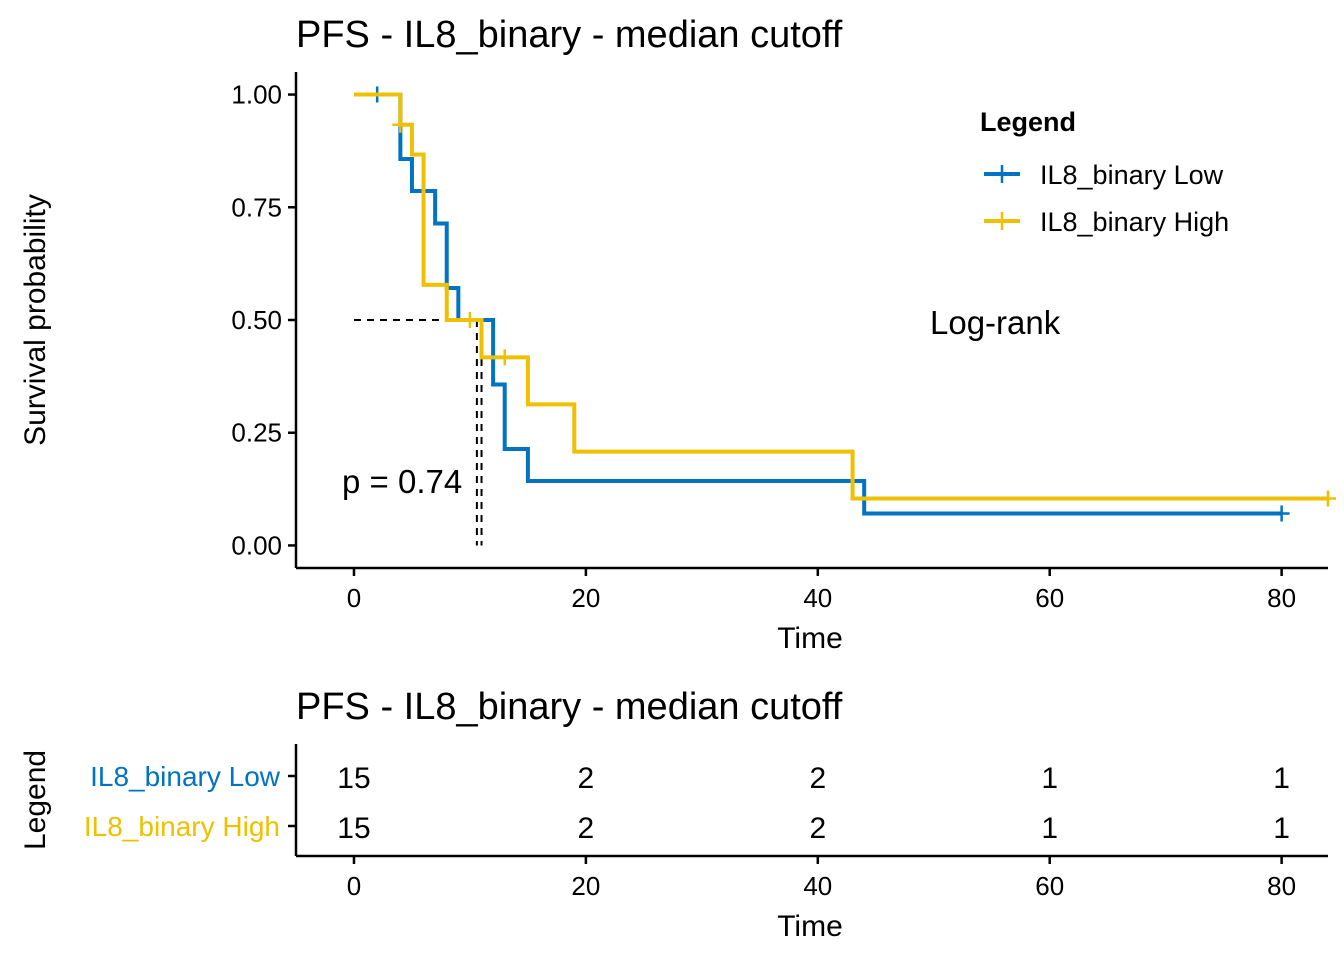  Describe the element at coordinates (1134, 222) in the screenshot. I see `legend-label: IL8_binary High` at that location.